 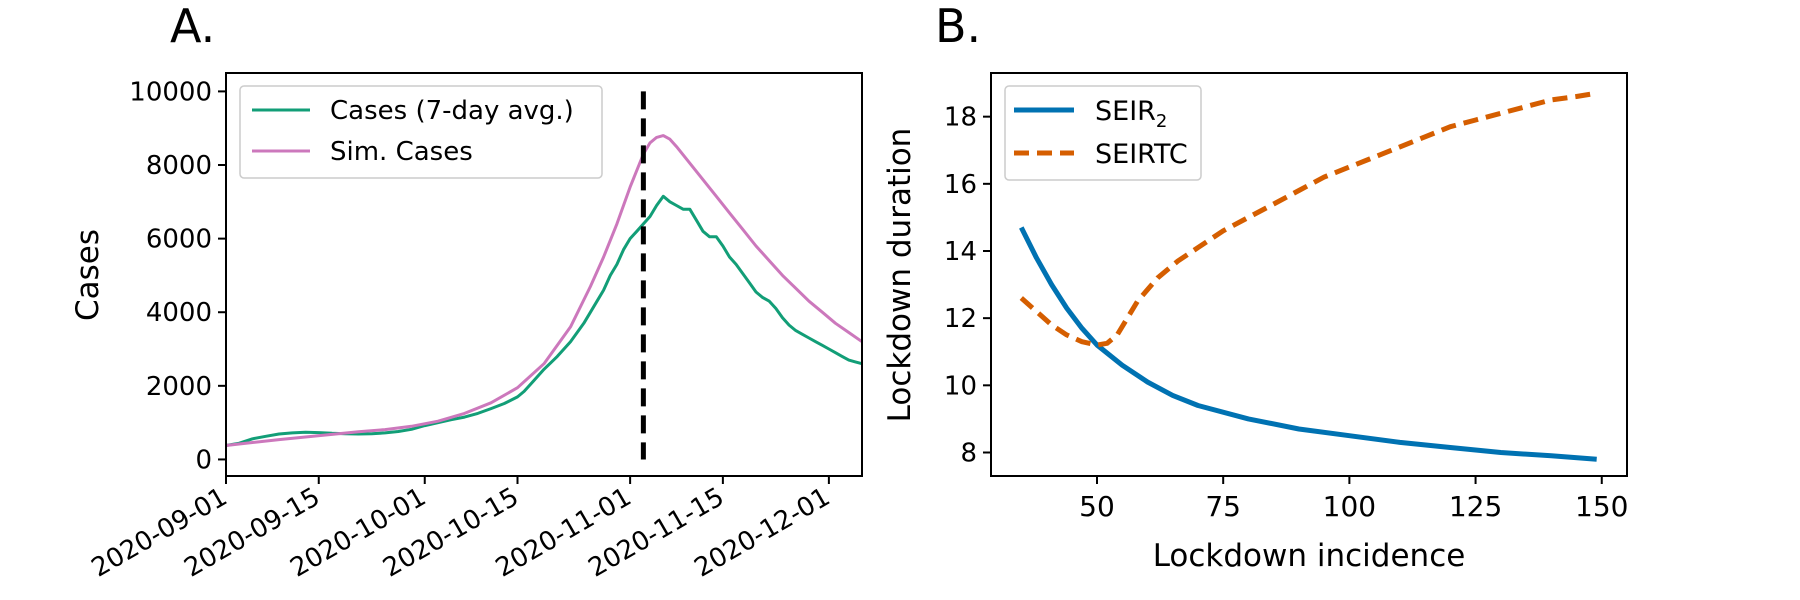 I want to click on panel-a-y-tick-label-4000: 4000, so click(x=179, y=313).